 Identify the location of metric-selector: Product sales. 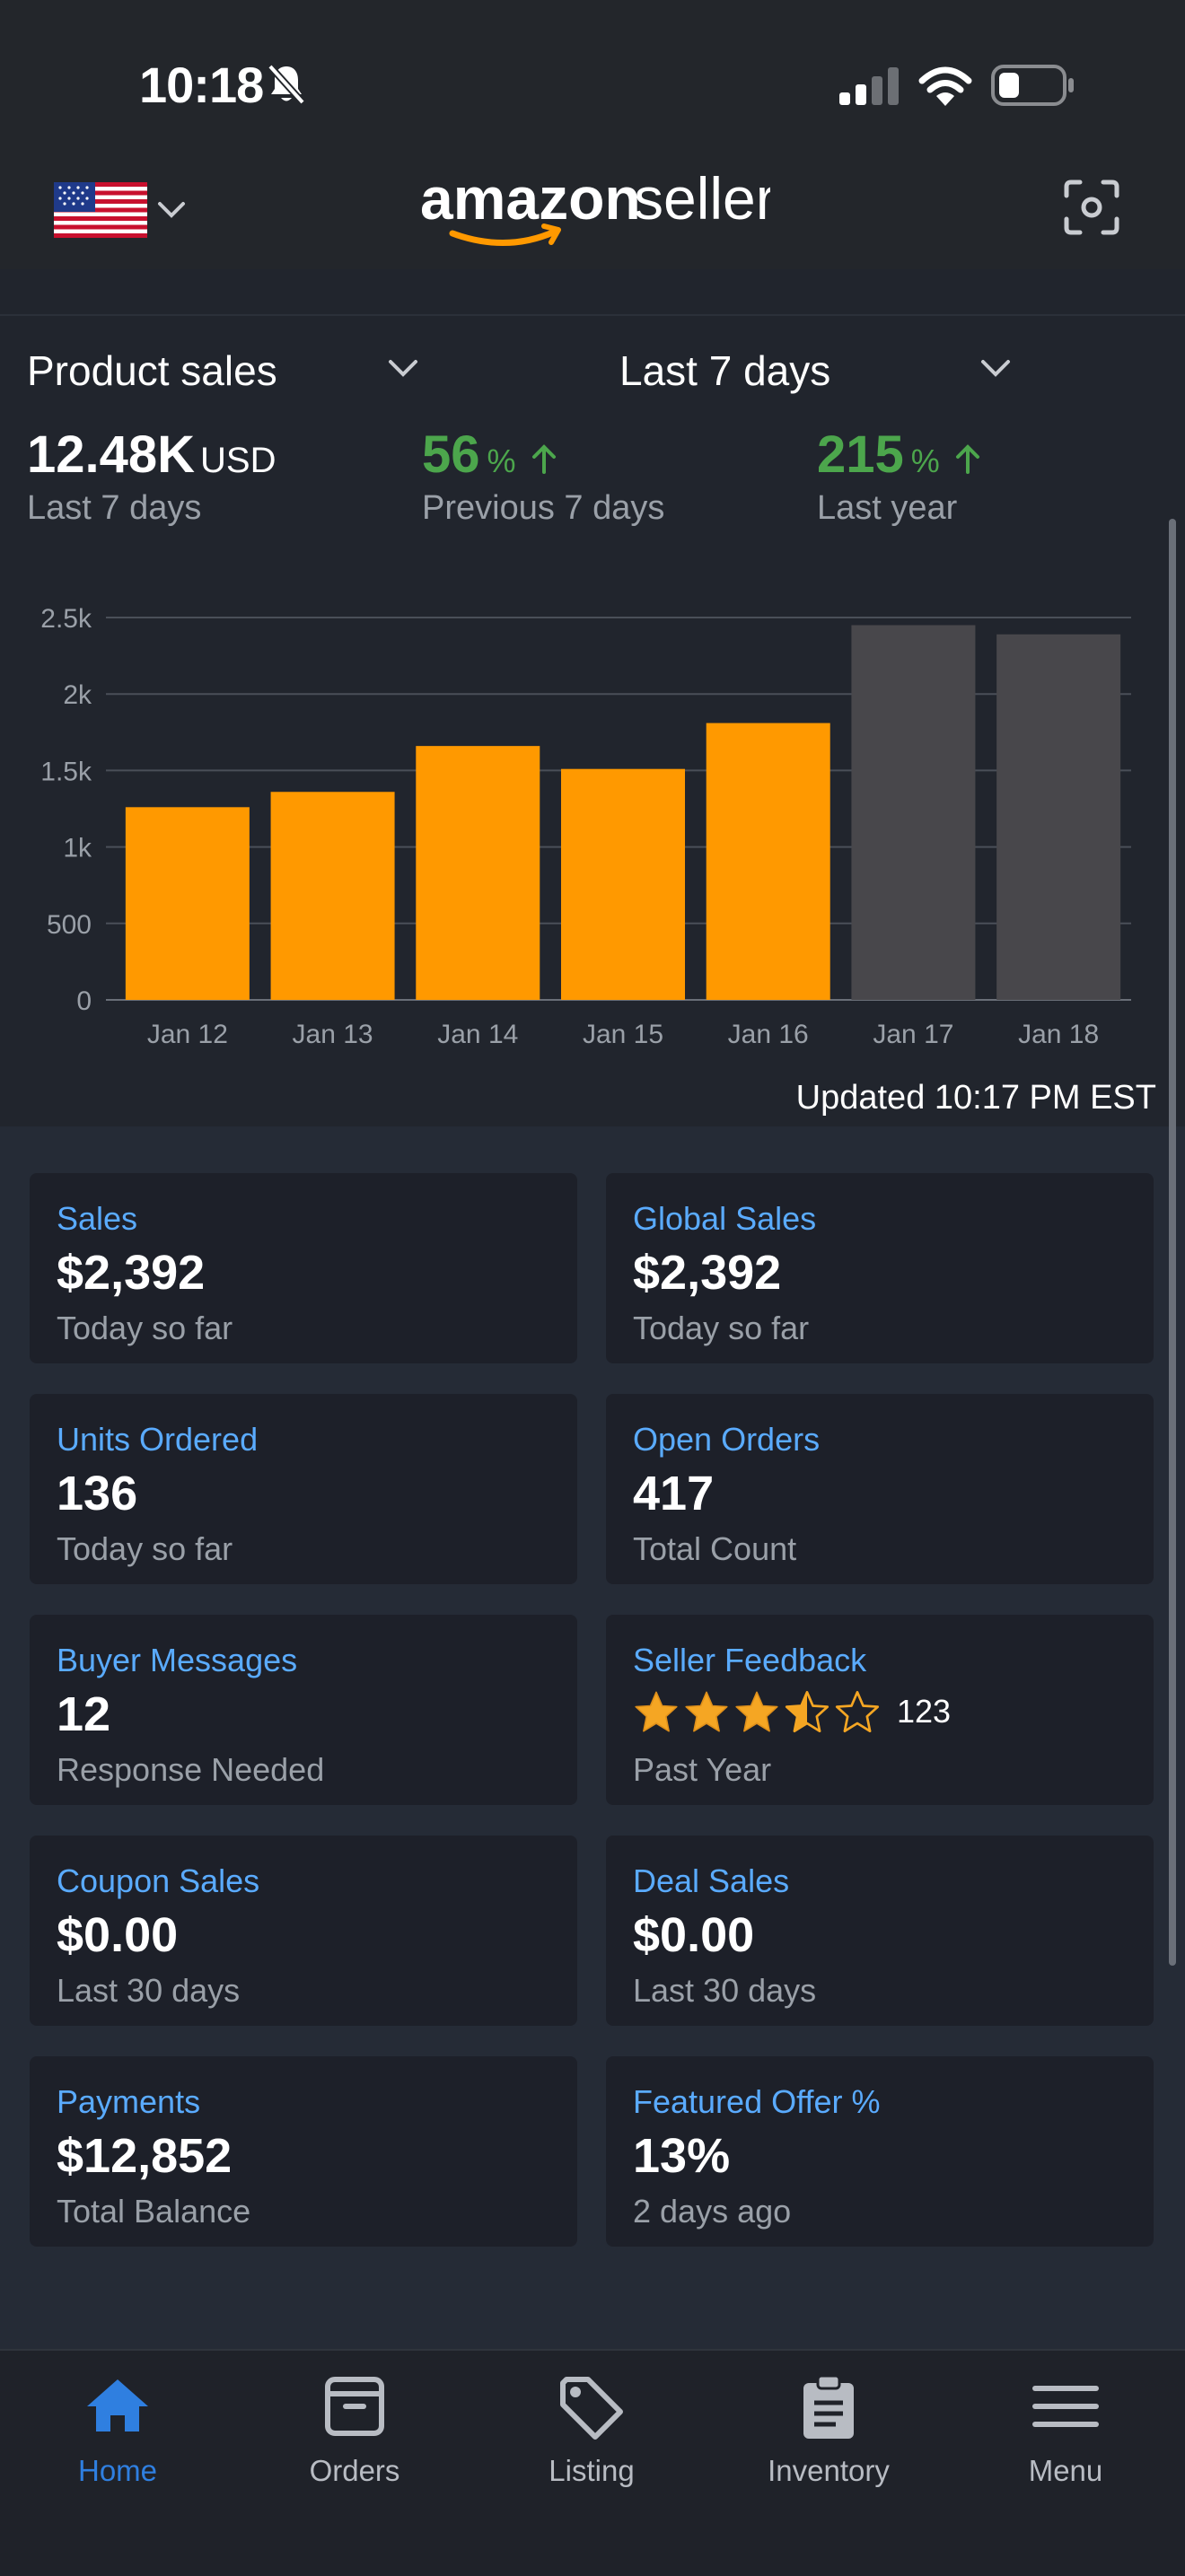
(152, 370).